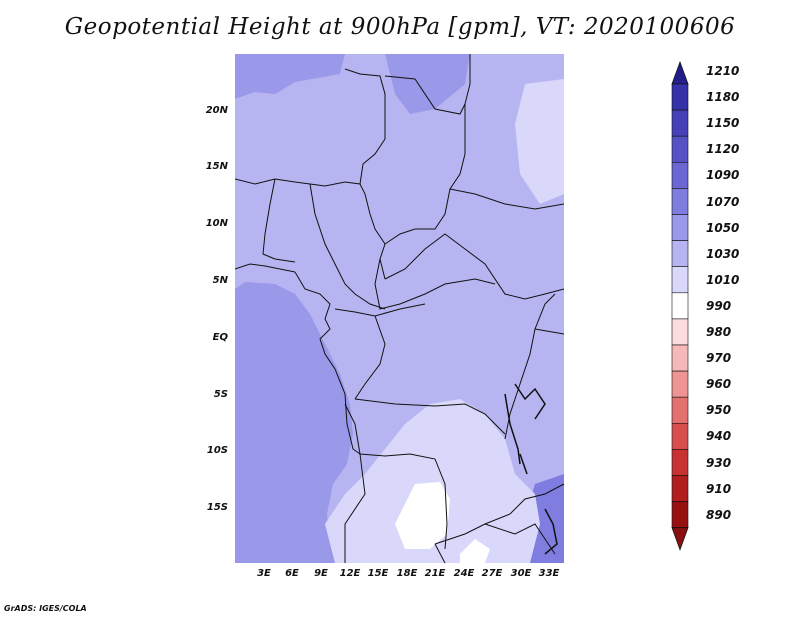 This screenshot has height=618, width=800. Describe the element at coordinates (539, 141) in the screenshot. I see `field-light-region-ne` at that location.